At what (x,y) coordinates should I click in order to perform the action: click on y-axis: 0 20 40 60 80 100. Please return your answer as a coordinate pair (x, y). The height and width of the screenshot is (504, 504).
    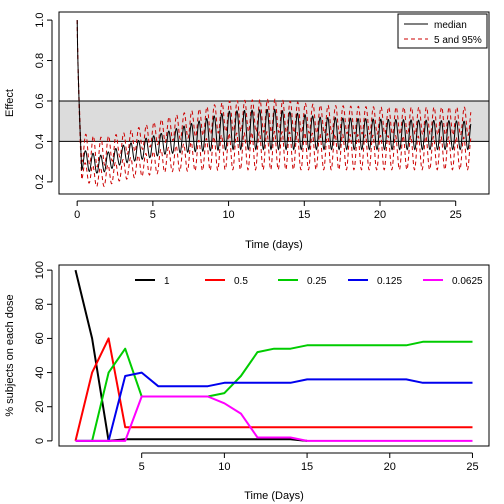
    Looking at the image, I should click on (43, 352).